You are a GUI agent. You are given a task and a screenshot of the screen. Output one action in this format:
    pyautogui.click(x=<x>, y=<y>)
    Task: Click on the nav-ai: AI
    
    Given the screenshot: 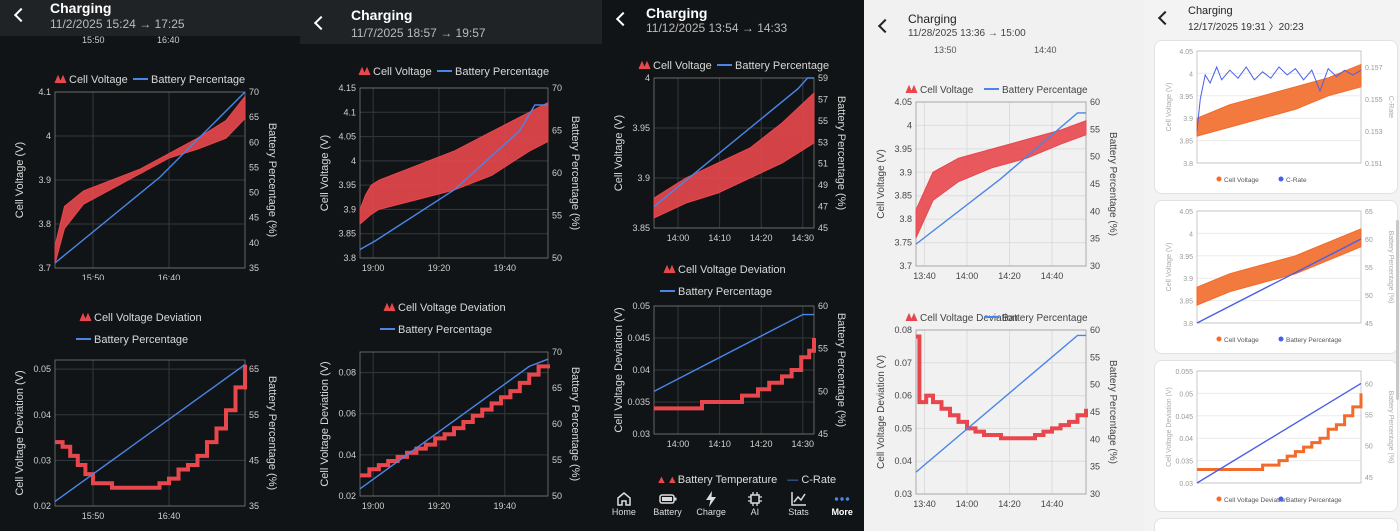 What is the action you would take?
    pyautogui.click(x=755, y=503)
    